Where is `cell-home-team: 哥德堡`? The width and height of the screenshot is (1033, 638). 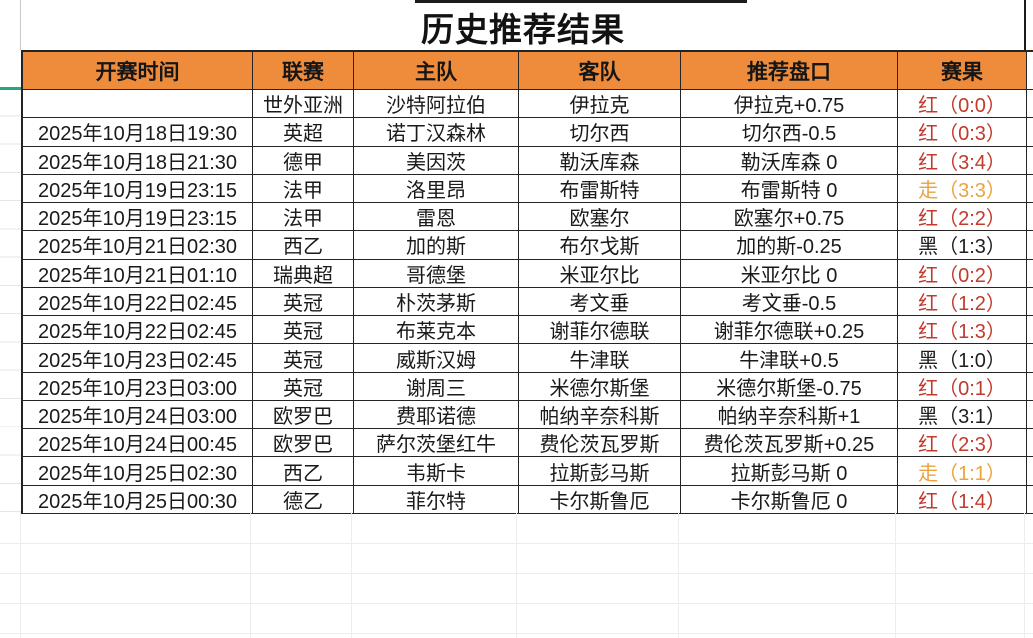
cell-home-team: 哥德堡 is located at coordinates (436, 273).